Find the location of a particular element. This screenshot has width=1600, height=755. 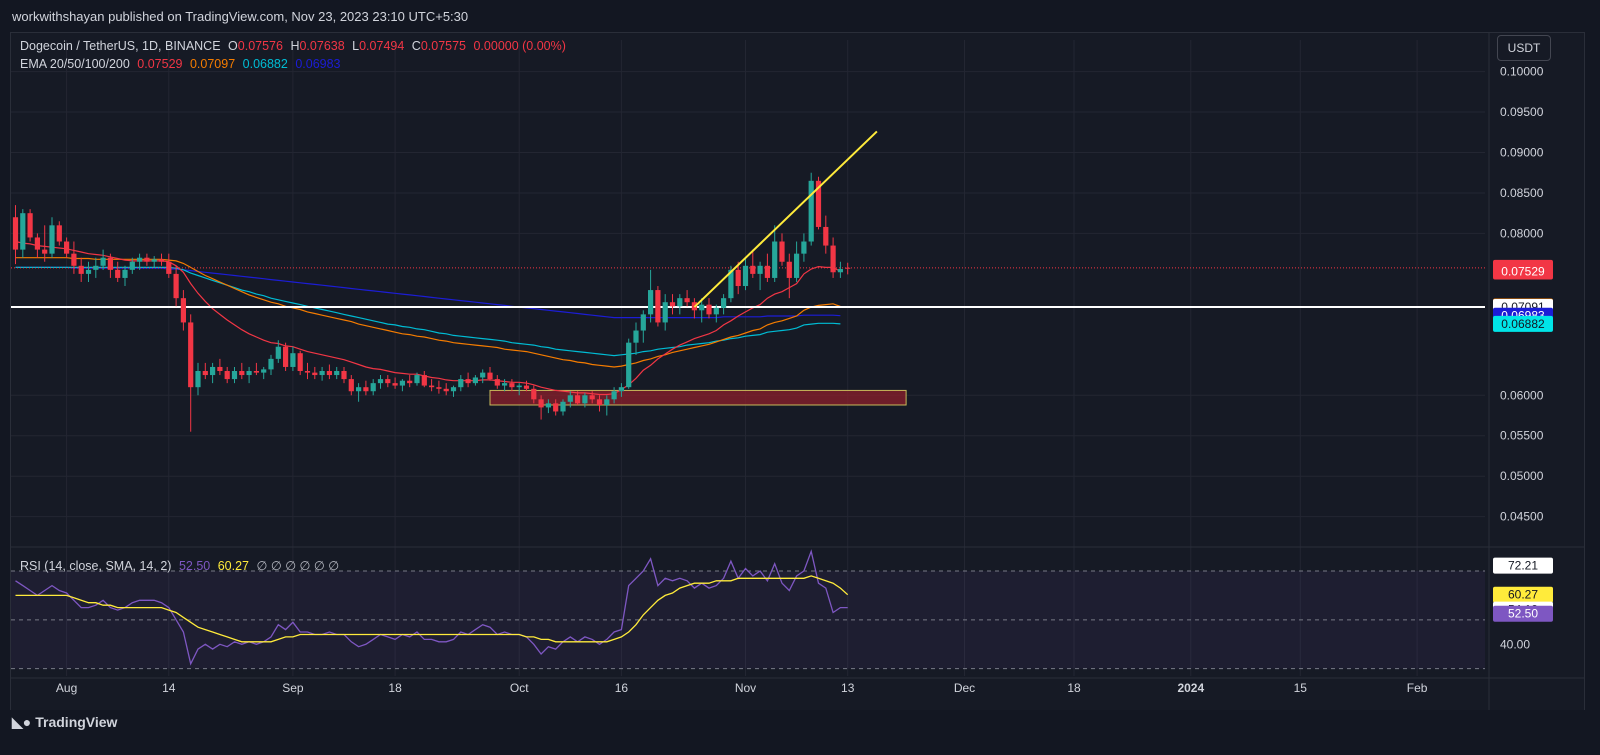

currency-button: USDT is located at coordinates (1524, 48).